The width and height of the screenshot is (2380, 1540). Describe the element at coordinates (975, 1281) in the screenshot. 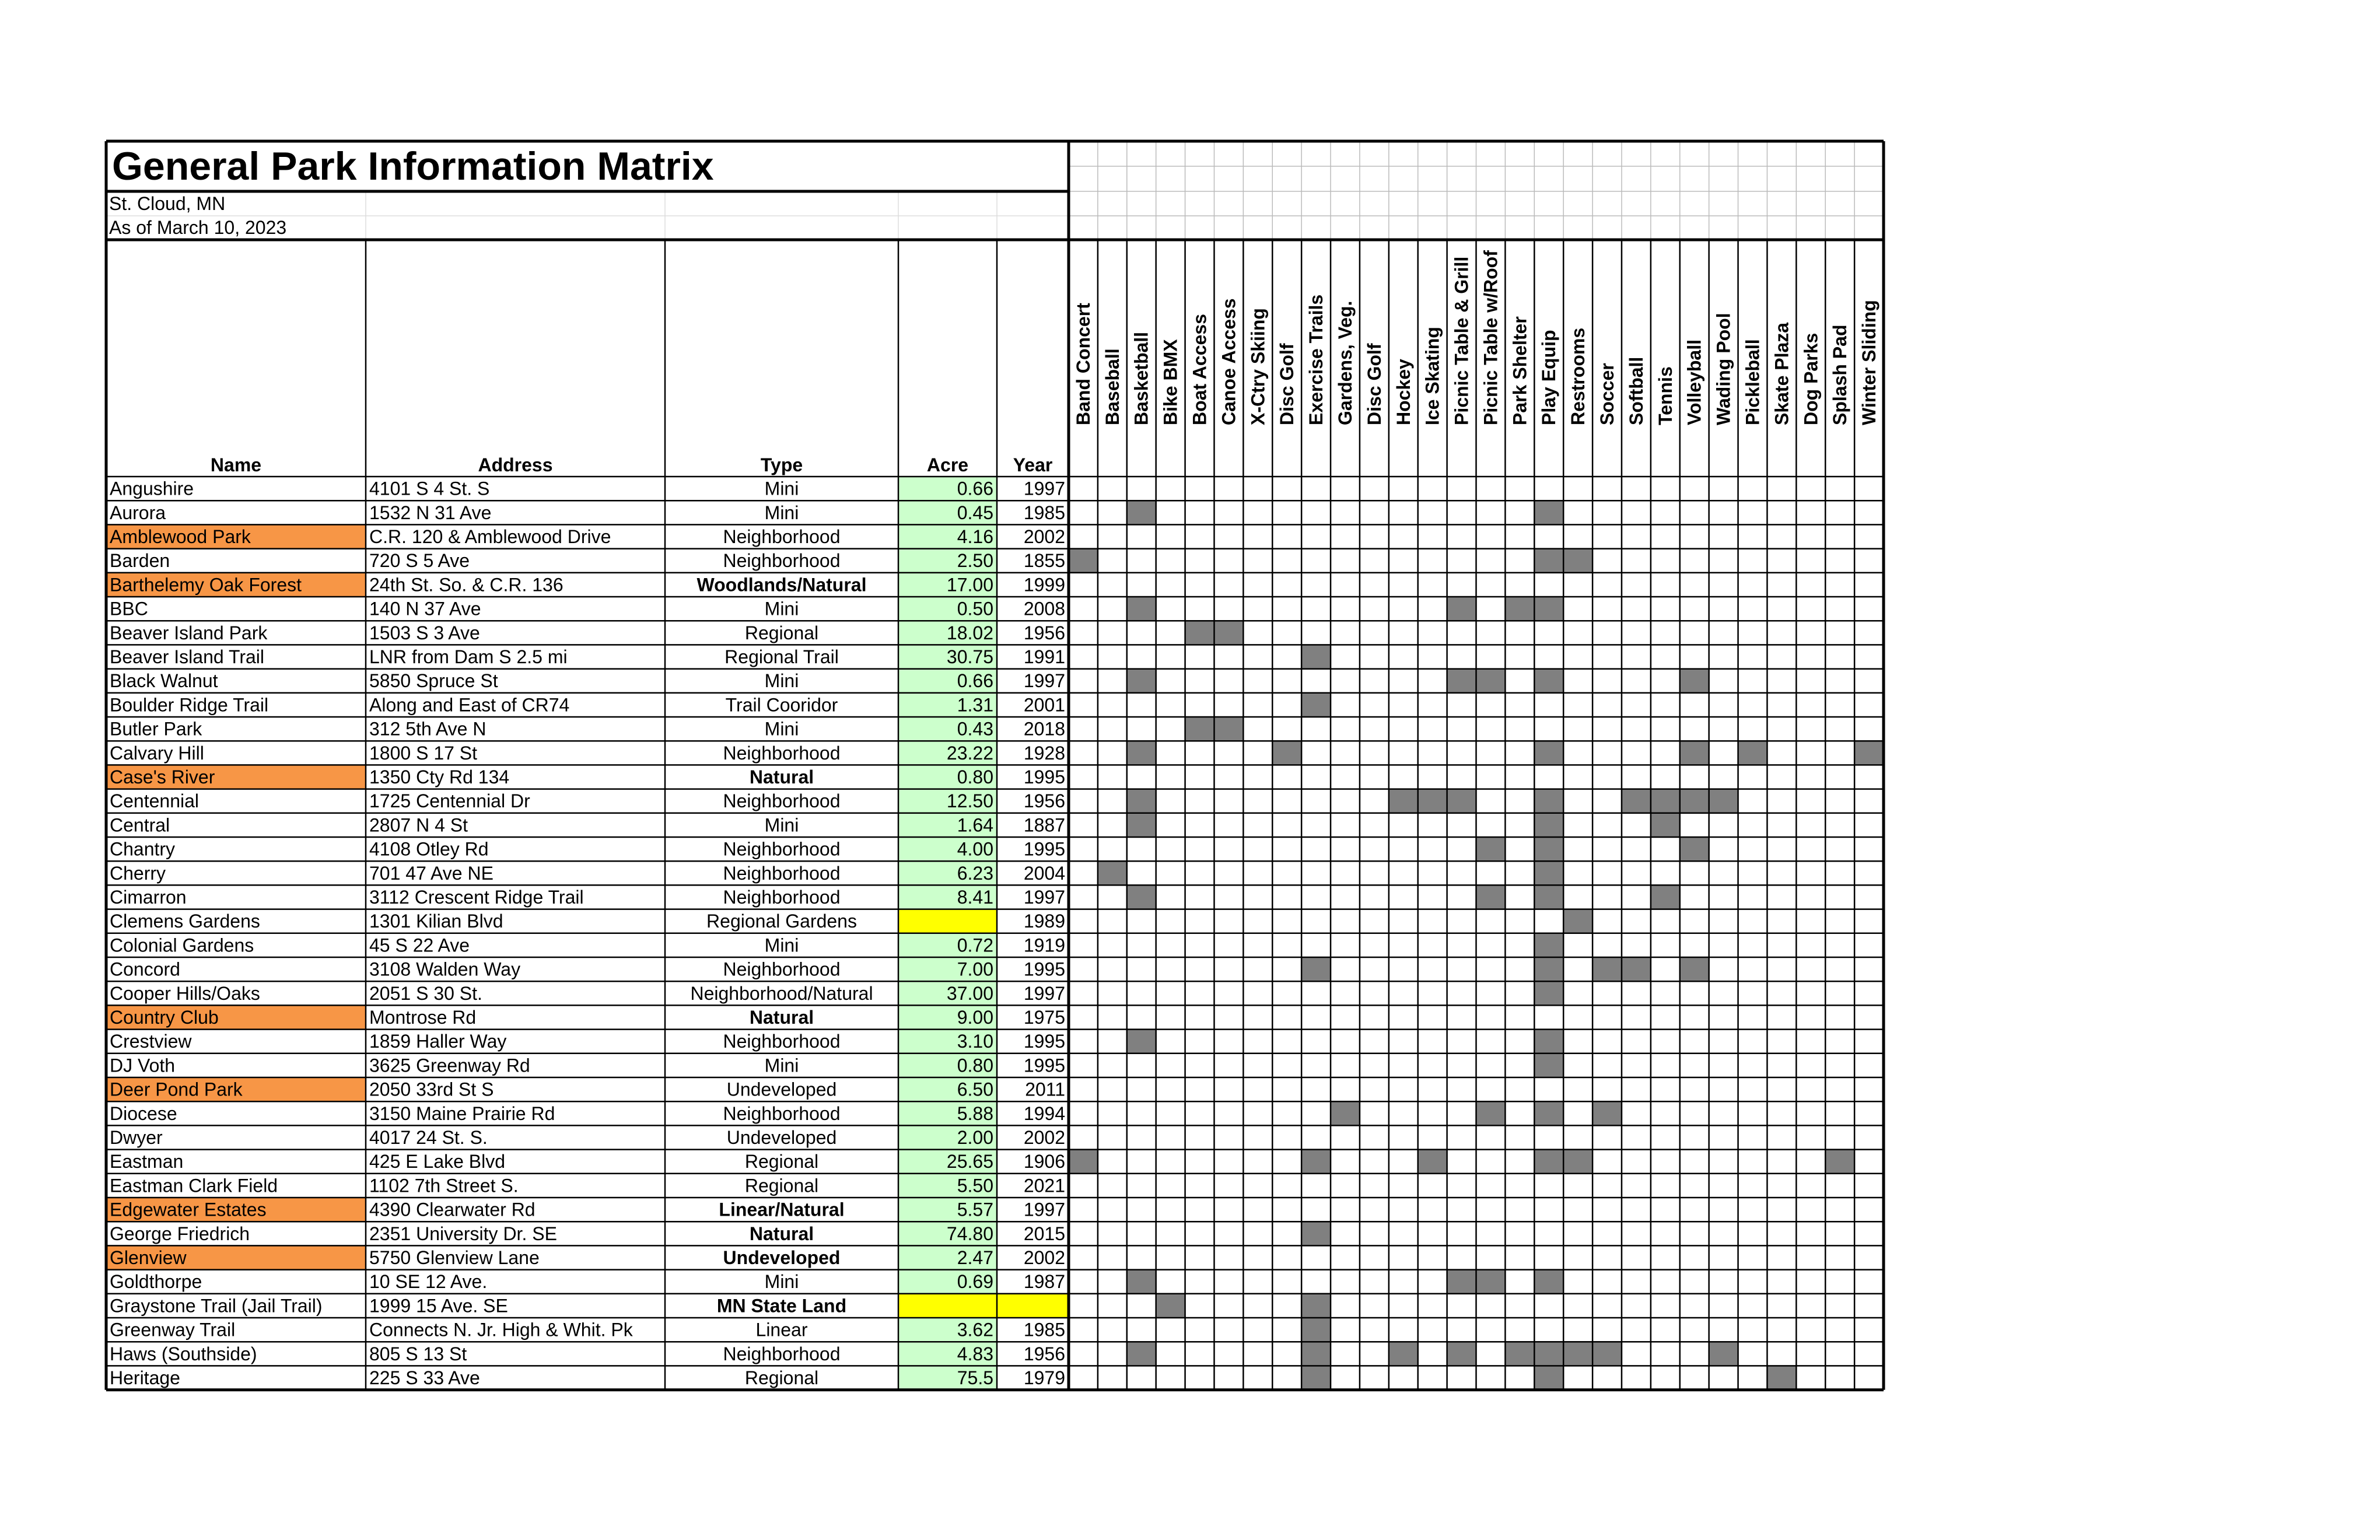

I see `acre: 0.69` at that location.